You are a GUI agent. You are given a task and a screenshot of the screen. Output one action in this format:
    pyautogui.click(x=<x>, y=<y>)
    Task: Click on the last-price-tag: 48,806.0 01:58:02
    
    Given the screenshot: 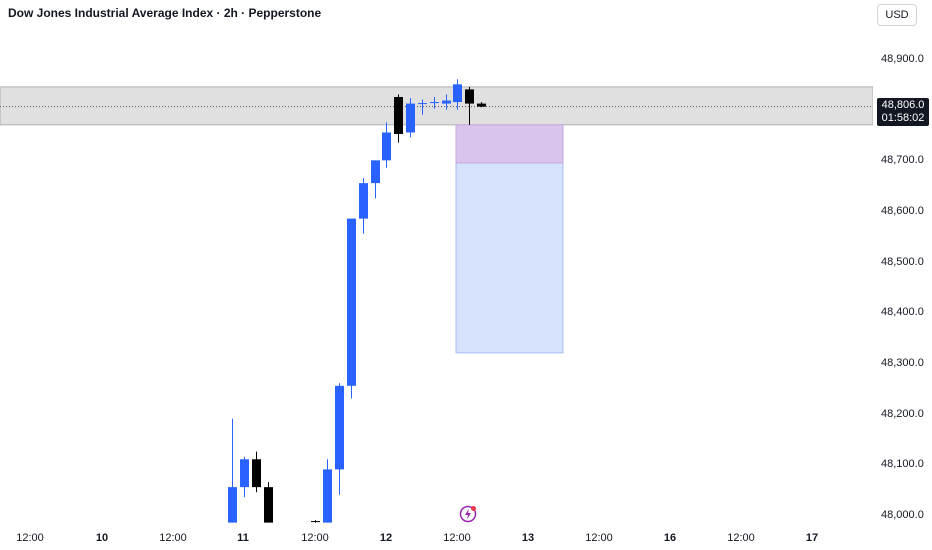 What is the action you would take?
    pyautogui.click(x=903, y=112)
    